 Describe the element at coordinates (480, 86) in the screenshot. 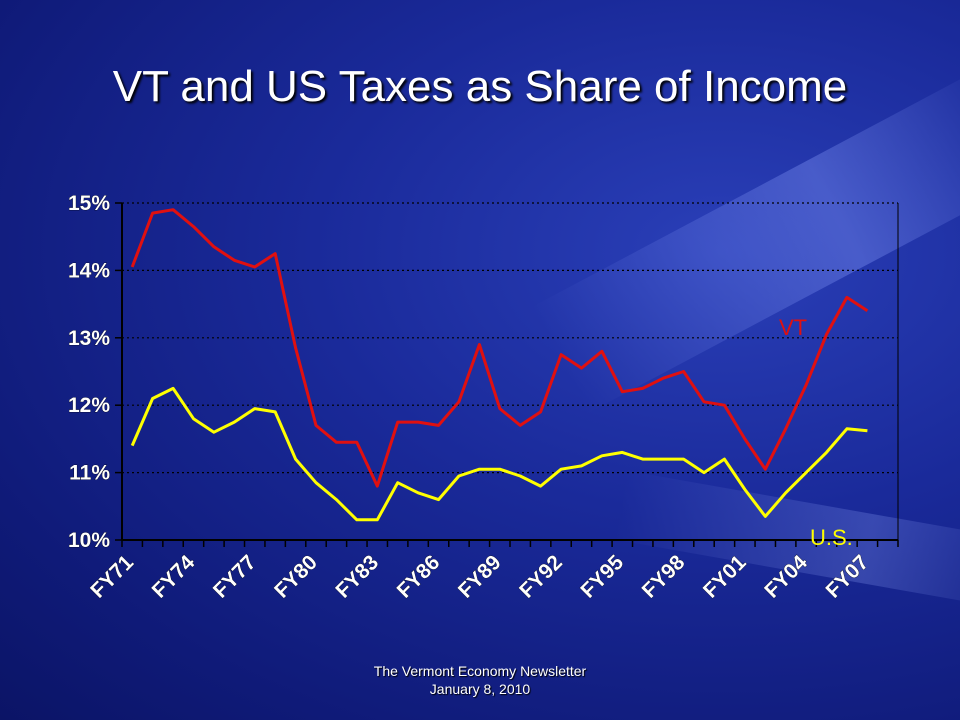

I see `slide-title: VT and US Taxes as Share of Income` at that location.